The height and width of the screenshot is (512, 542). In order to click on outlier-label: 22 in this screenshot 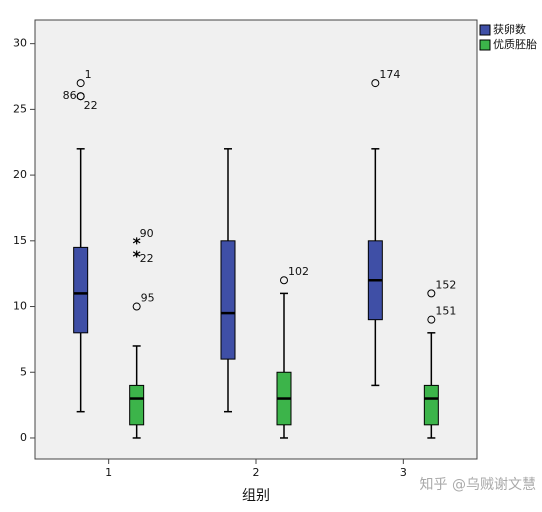, I will do `click(91, 105)`.